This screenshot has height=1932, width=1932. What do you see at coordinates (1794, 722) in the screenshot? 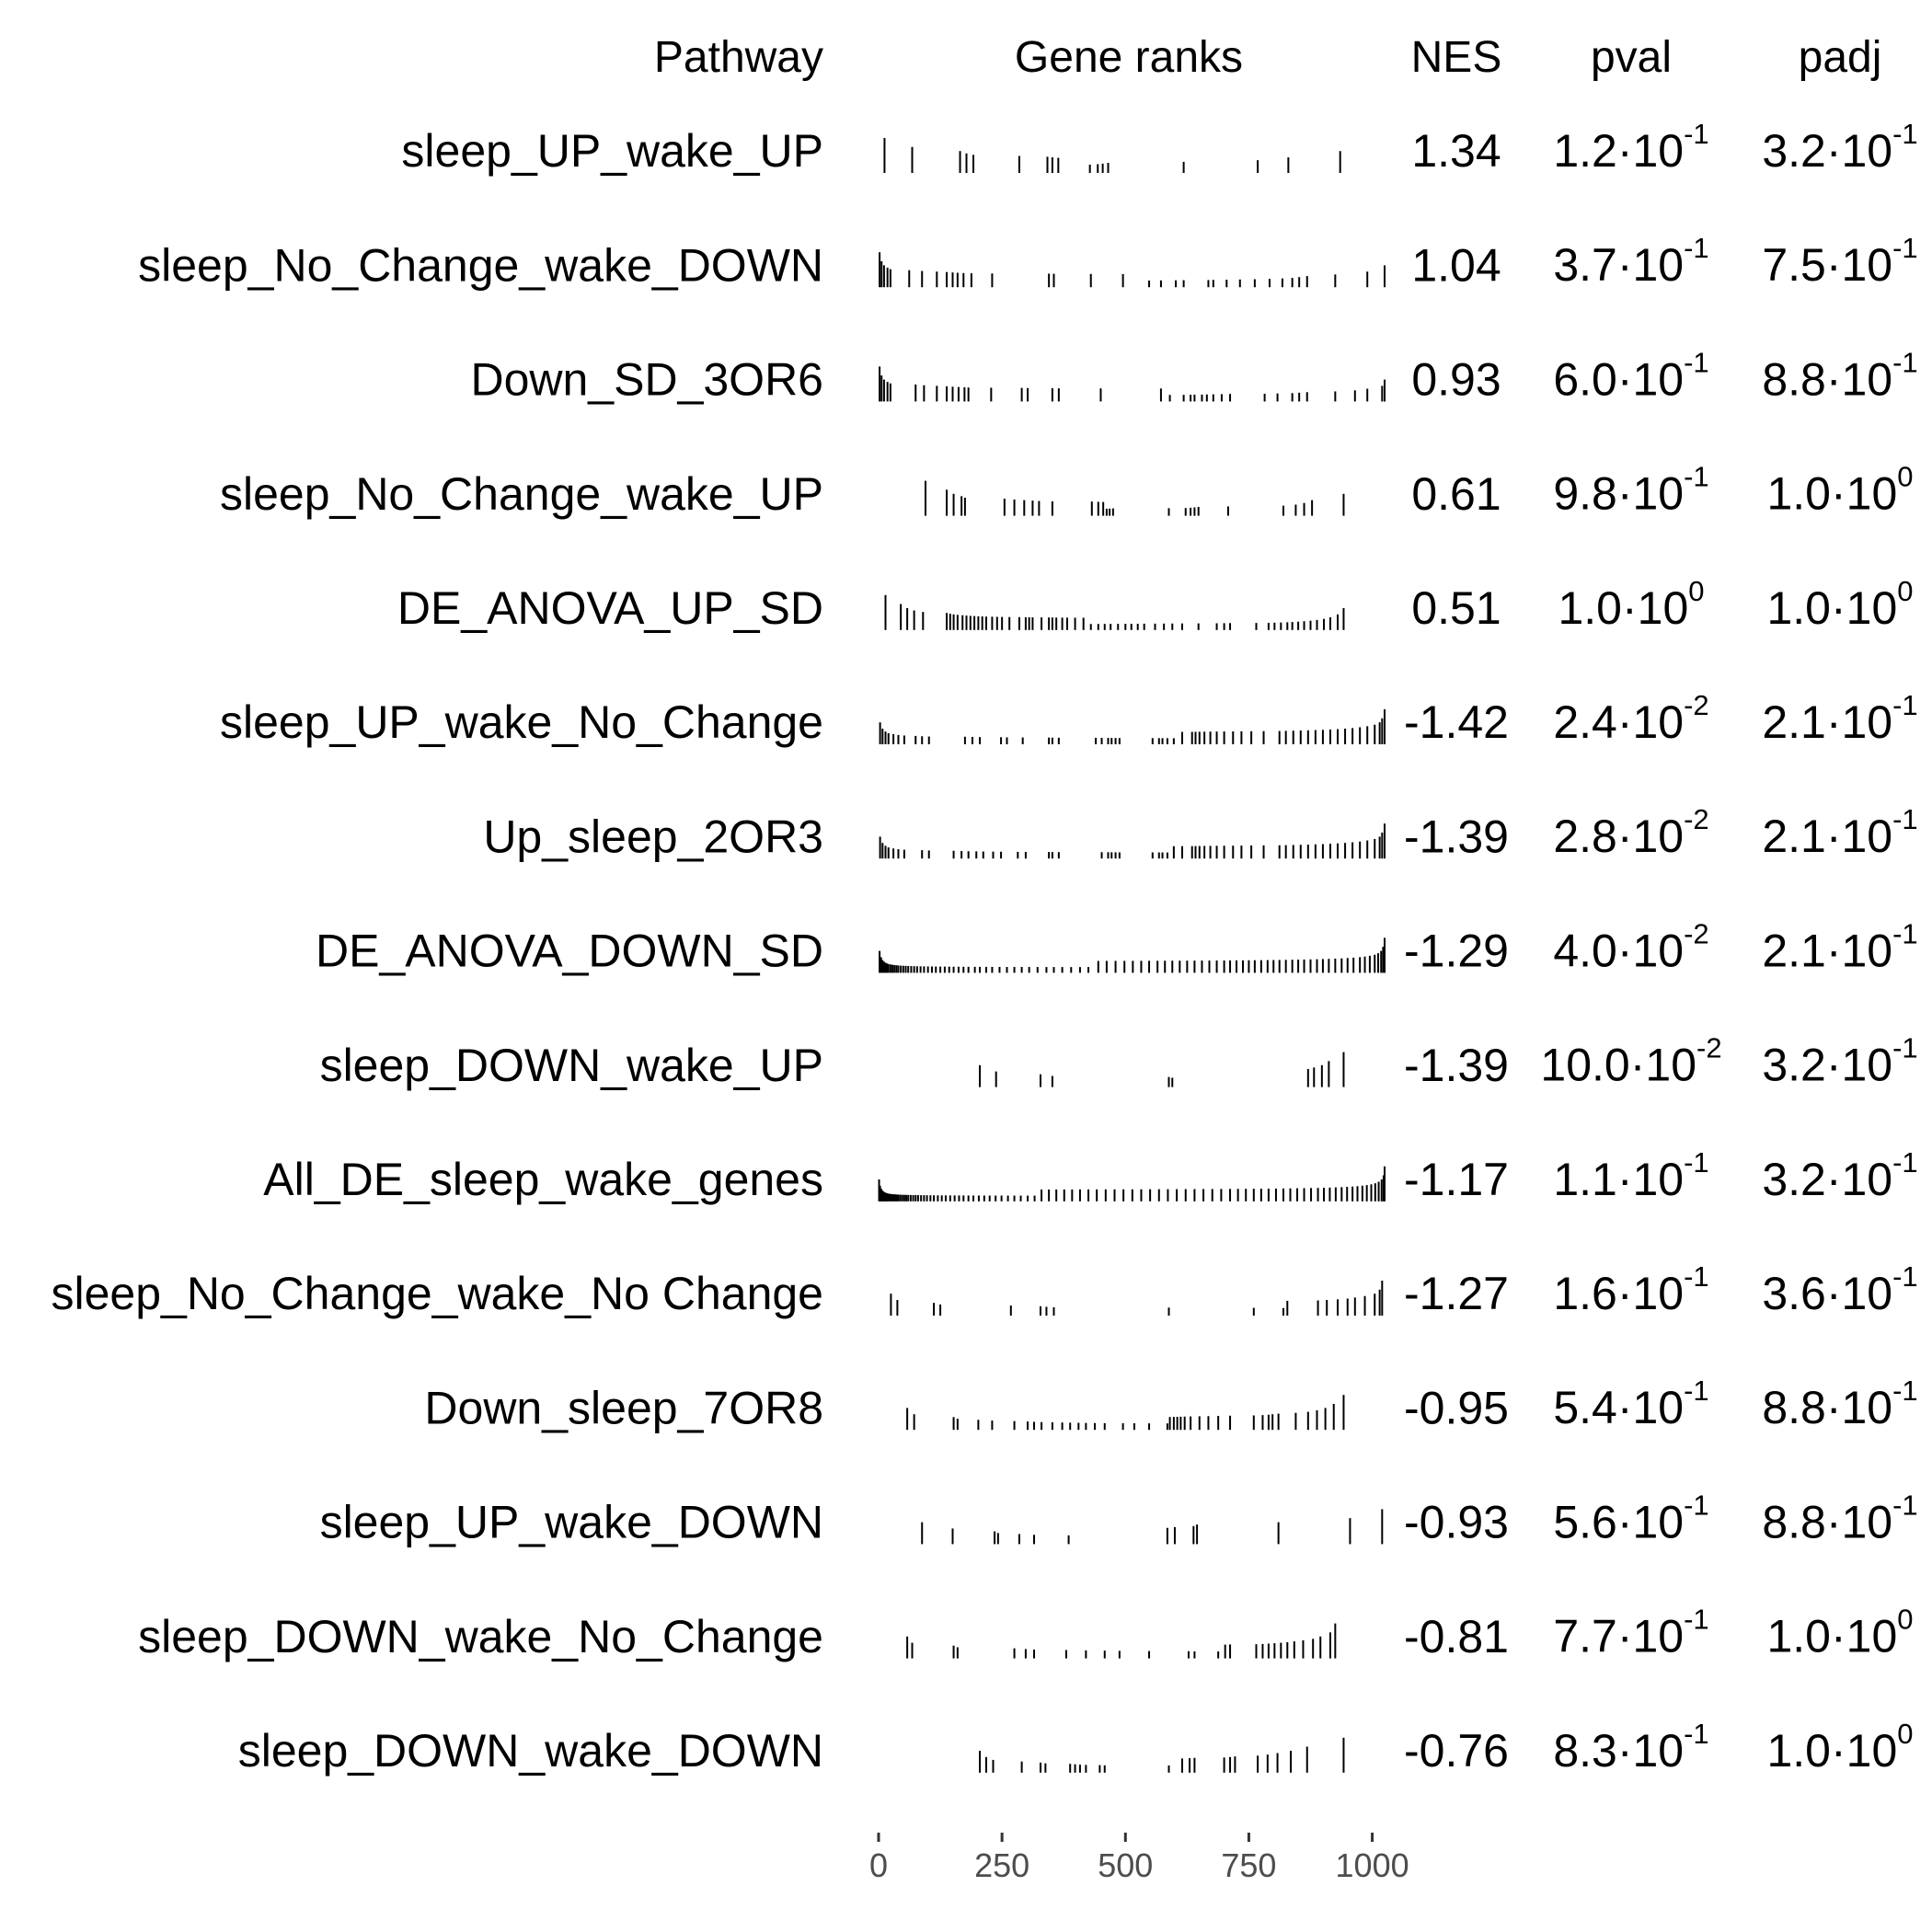
I see `cell-padj-mantissa: 2.1` at bounding box center [1794, 722].